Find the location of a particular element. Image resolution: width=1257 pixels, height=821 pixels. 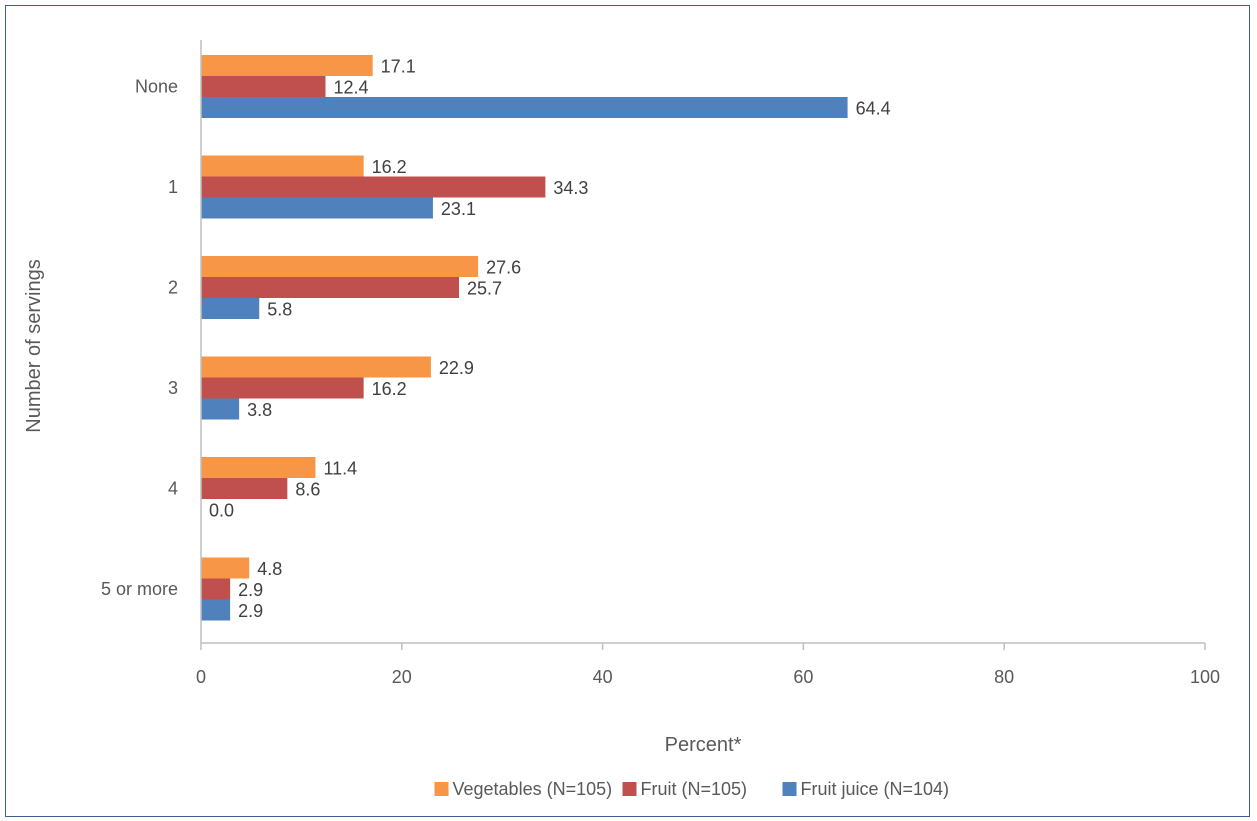

category-label: 2 is located at coordinates (173, 288).